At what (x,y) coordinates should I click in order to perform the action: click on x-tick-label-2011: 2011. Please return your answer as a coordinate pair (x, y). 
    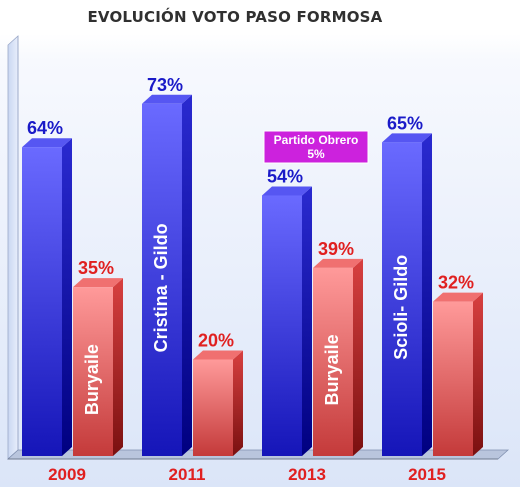
    Looking at the image, I should click on (187, 474).